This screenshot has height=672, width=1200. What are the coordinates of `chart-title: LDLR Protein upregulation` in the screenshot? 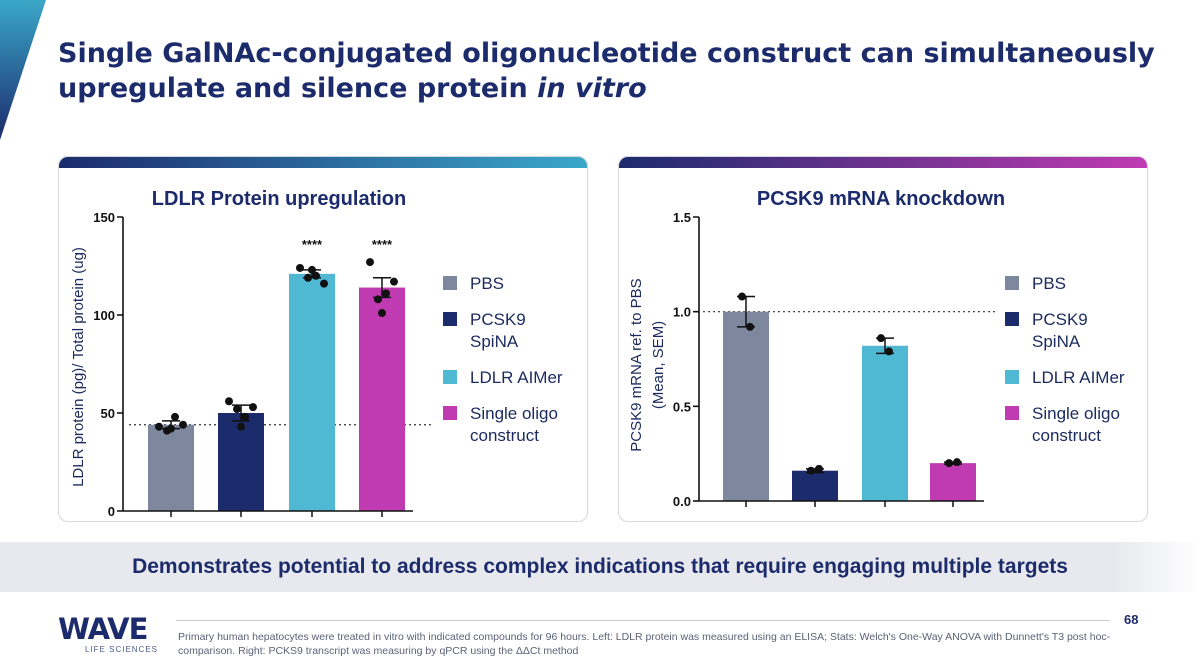 It's located at (279, 199).